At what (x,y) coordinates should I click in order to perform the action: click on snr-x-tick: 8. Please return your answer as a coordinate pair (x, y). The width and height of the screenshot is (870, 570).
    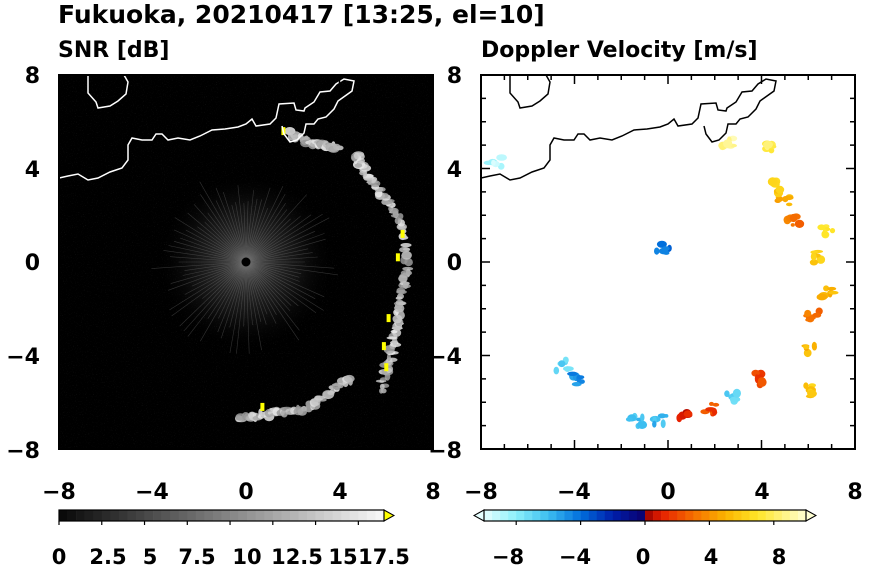
    Looking at the image, I should click on (432, 492).